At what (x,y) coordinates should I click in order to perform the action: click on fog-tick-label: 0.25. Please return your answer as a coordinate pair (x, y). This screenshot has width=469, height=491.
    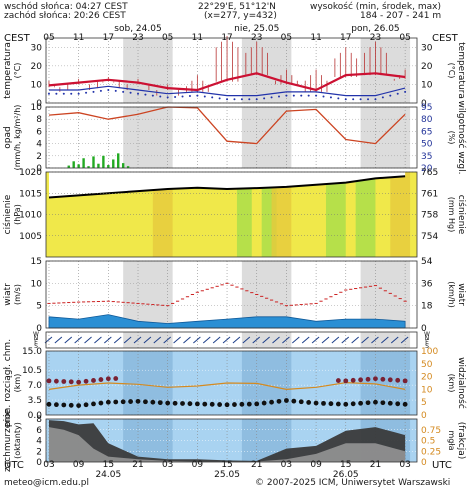
    Looking at the image, I should click on (431, 452).